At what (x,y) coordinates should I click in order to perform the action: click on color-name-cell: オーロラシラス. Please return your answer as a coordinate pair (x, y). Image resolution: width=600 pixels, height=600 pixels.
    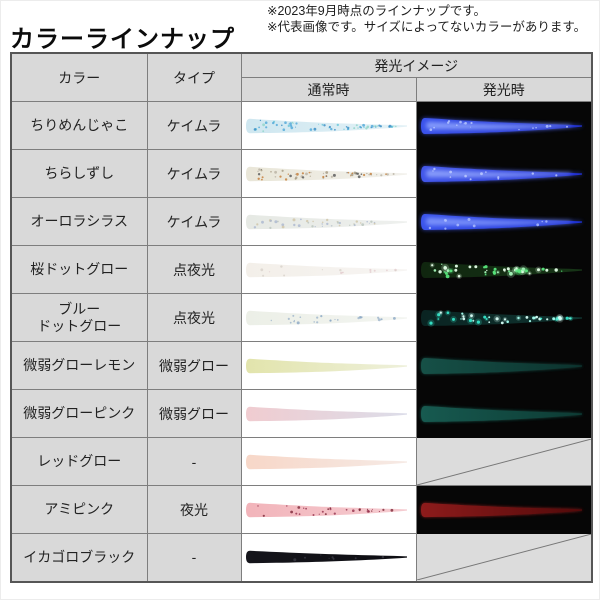
    Looking at the image, I should click on (79, 221).